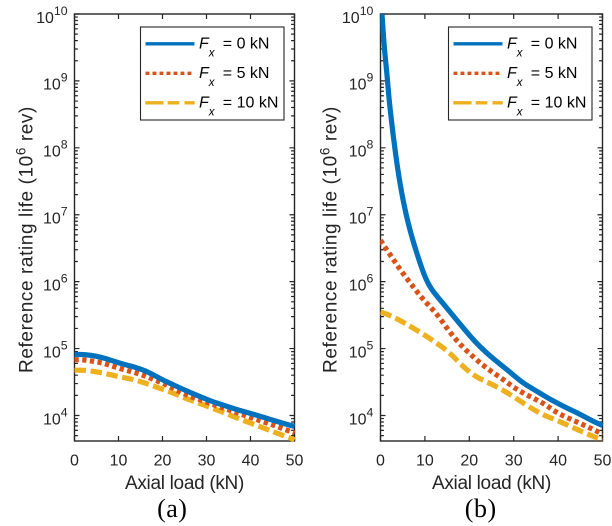  I want to click on svg-text: (a), so click(172, 508).